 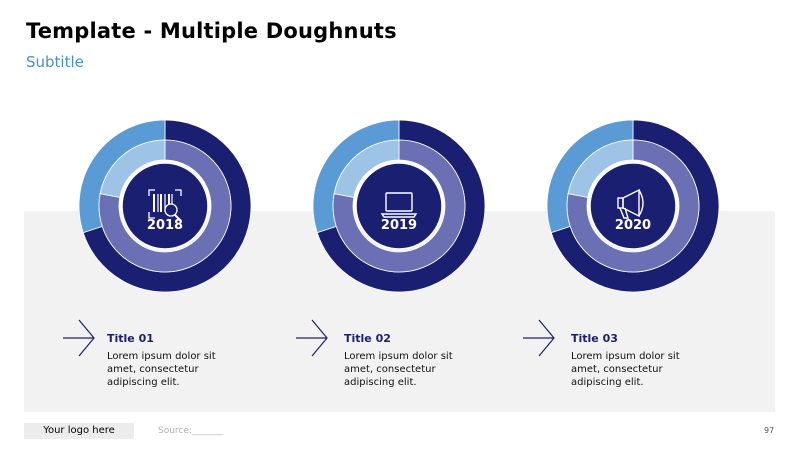 I want to click on doughnut-2020: 2020, so click(x=633, y=206).